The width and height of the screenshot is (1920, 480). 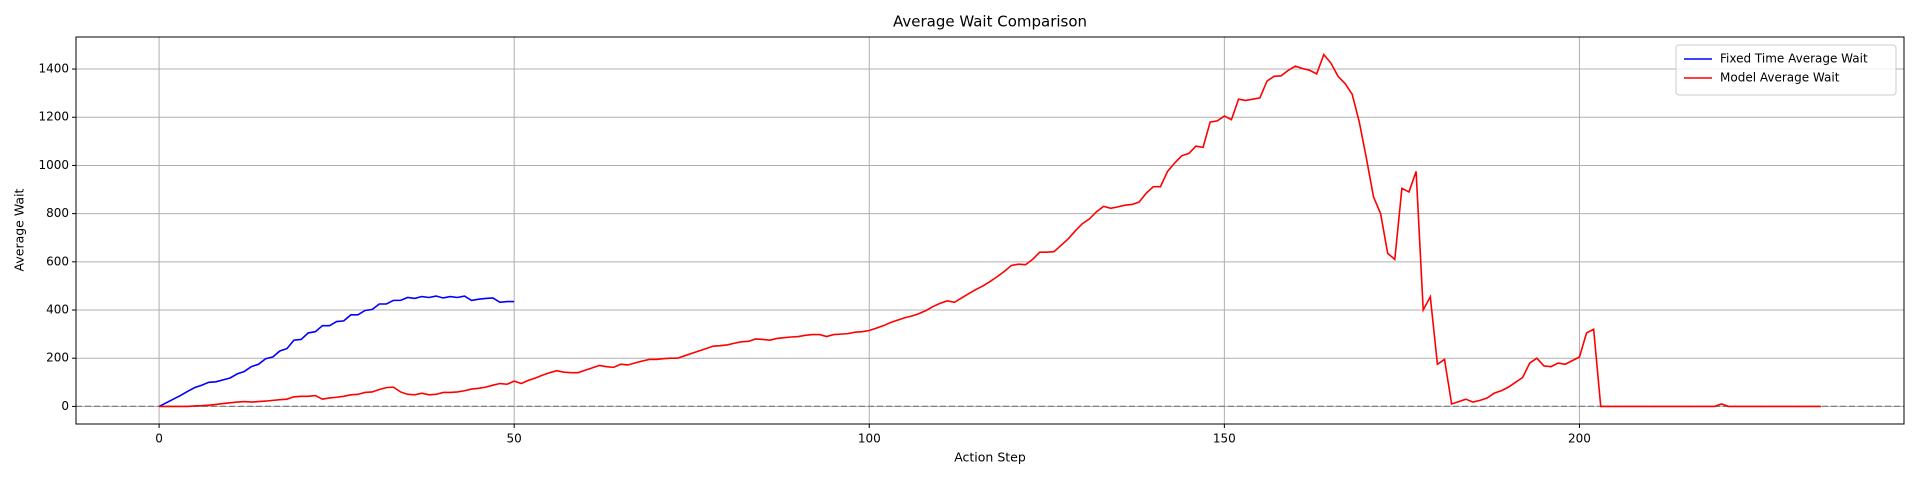 What do you see at coordinates (1780, 78) in the screenshot?
I see `legend-label: Model Average Wait` at bounding box center [1780, 78].